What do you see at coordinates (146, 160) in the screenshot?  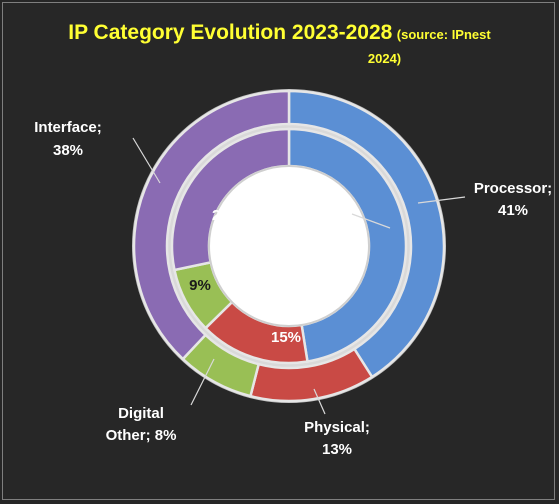 I see `outer-leader-interface` at bounding box center [146, 160].